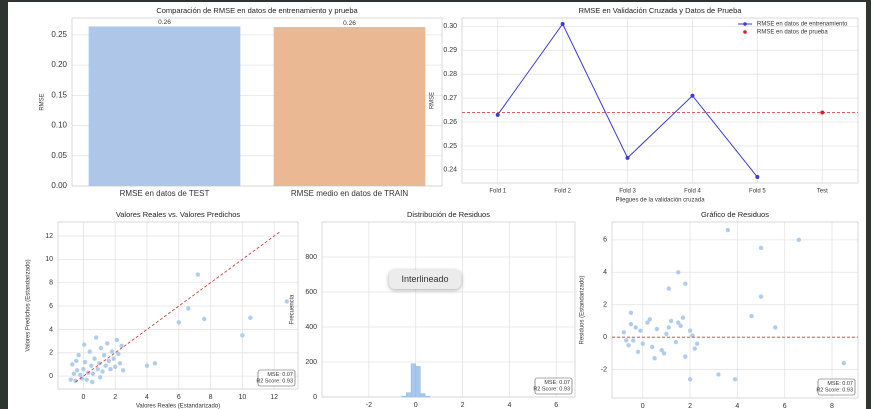 This screenshot has width=871, height=409. Describe the element at coordinates (49, 259) in the screenshot. I see `y-tick-label: 10` at that location.